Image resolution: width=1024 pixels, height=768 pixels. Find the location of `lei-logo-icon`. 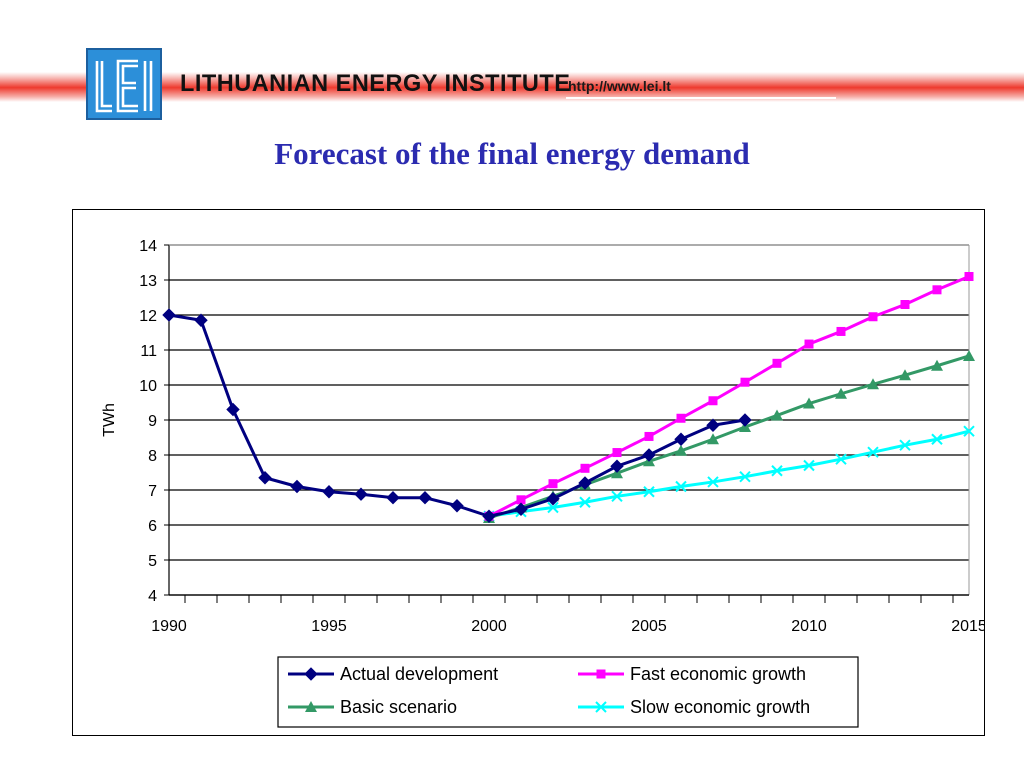

lei-logo-icon is located at coordinates (124, 86).